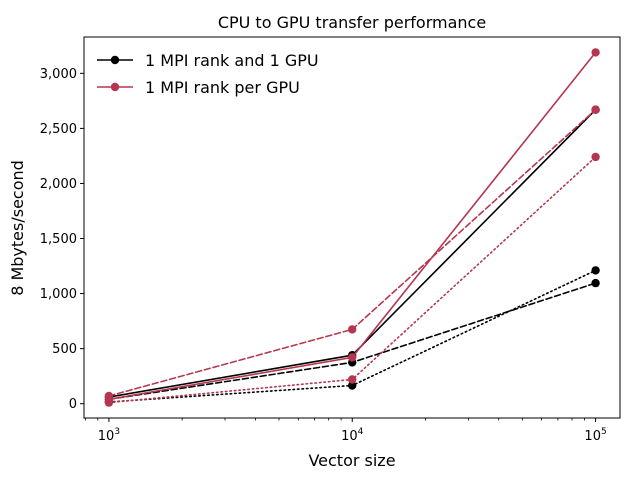  I want to click on x-axis: 10³ 10⁴ 10⁵, so click(345, 431).